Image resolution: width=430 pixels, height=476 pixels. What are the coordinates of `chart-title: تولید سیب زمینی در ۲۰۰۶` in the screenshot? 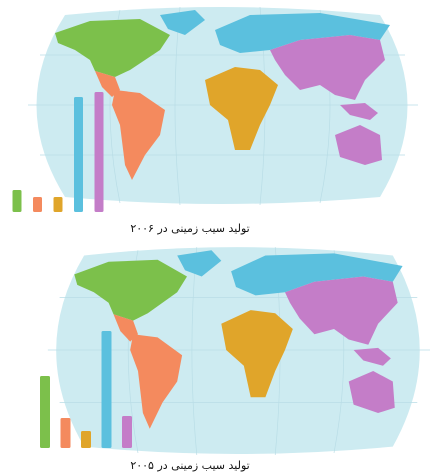 It's located at (189, 228).